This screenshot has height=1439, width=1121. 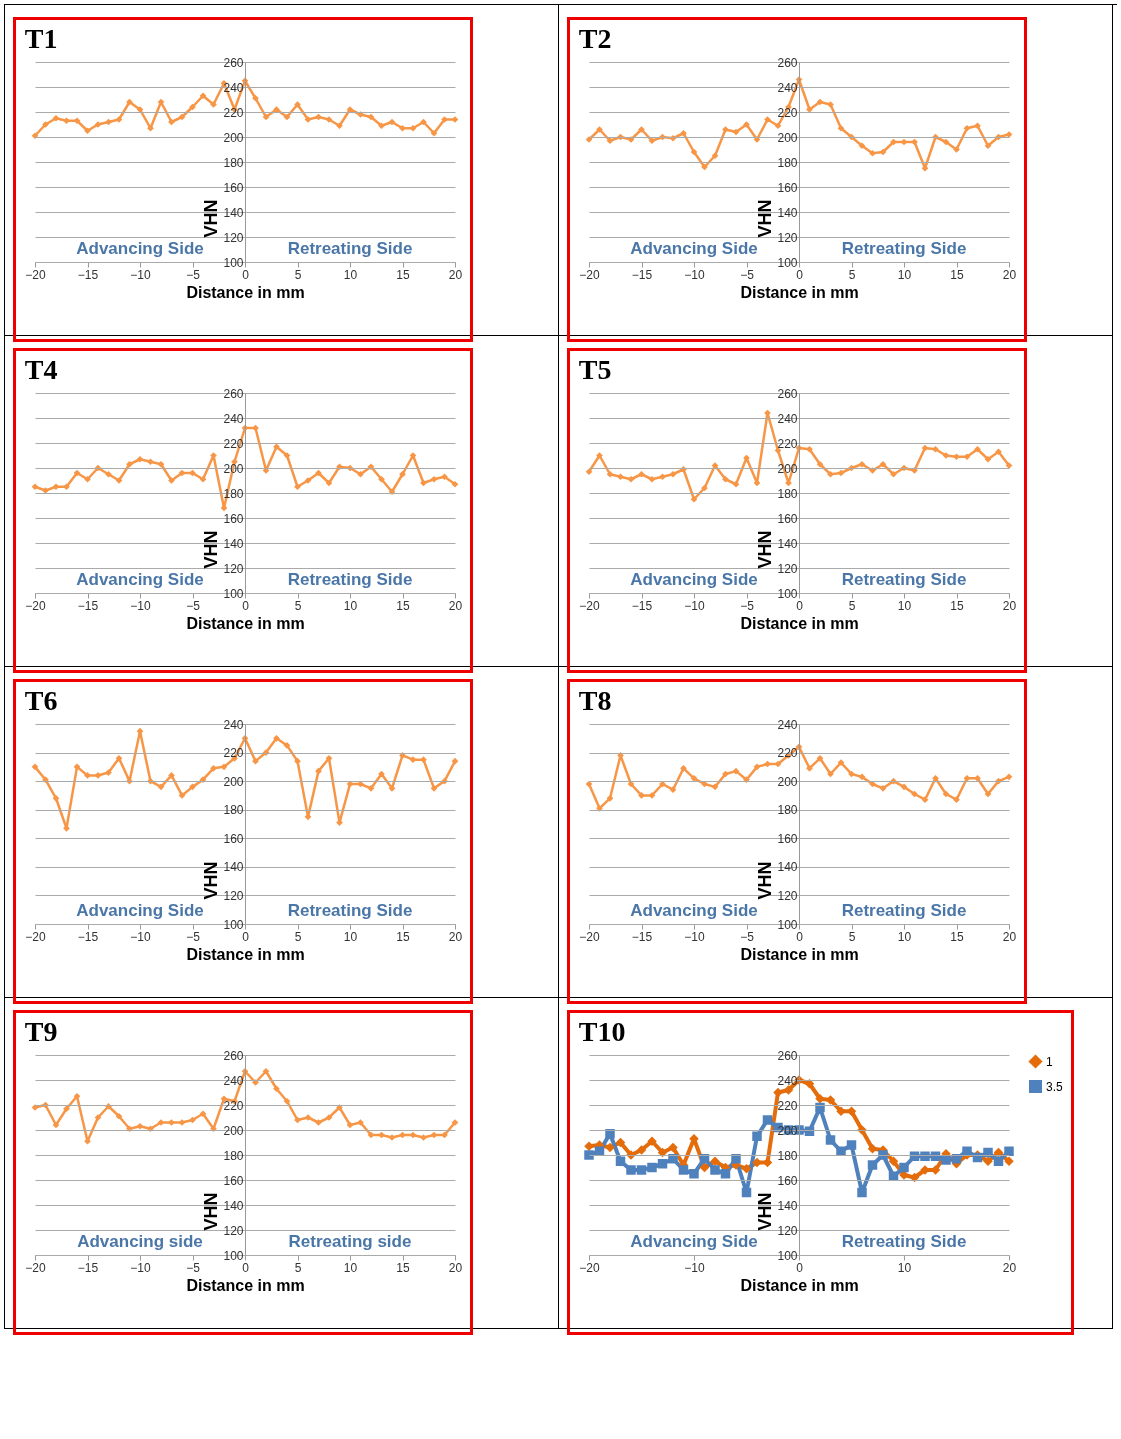 What do you see at coordinates (140, 1241) in the screenshot?
I see `annotation: Advancing side` at bounding box center [140, 1241].